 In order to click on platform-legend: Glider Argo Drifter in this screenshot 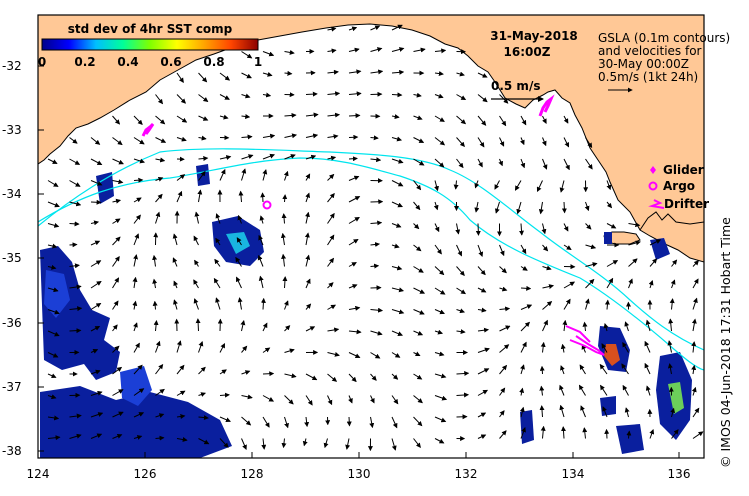, I will do `click(678, 187)`.